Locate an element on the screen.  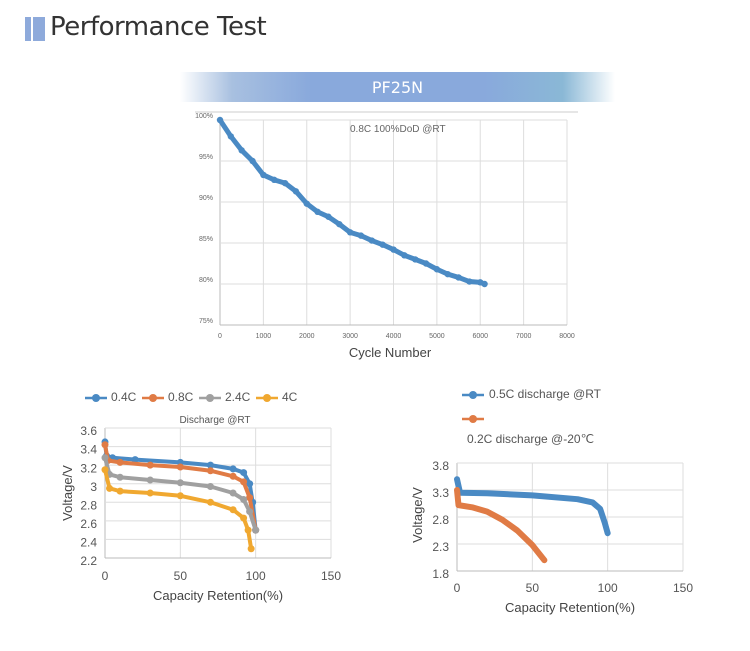
y-tick-label: 85% is located at coordinates (206, 239).